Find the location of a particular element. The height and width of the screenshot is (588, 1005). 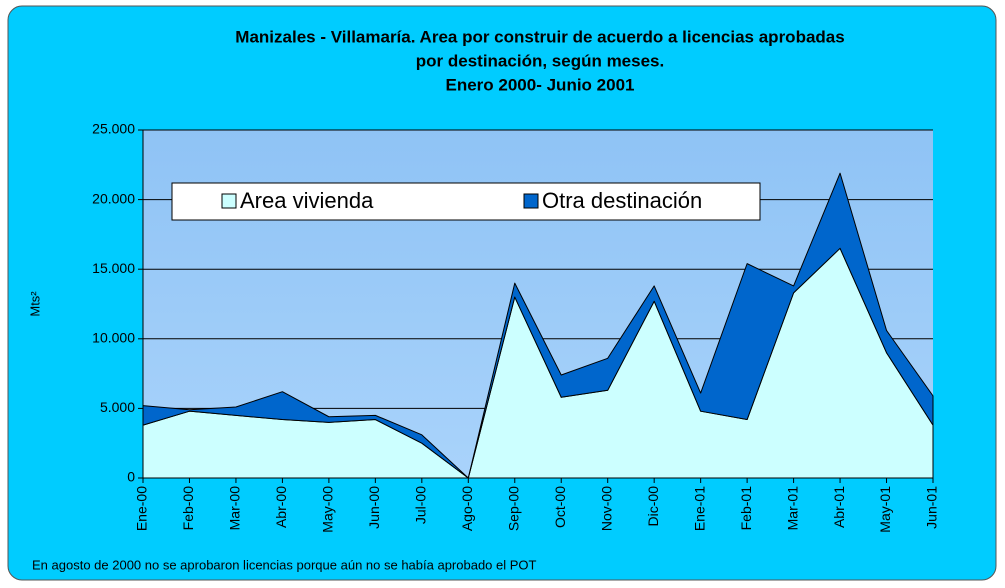

x-tick-label: Feb-01 is located at coordinates (746, 508).